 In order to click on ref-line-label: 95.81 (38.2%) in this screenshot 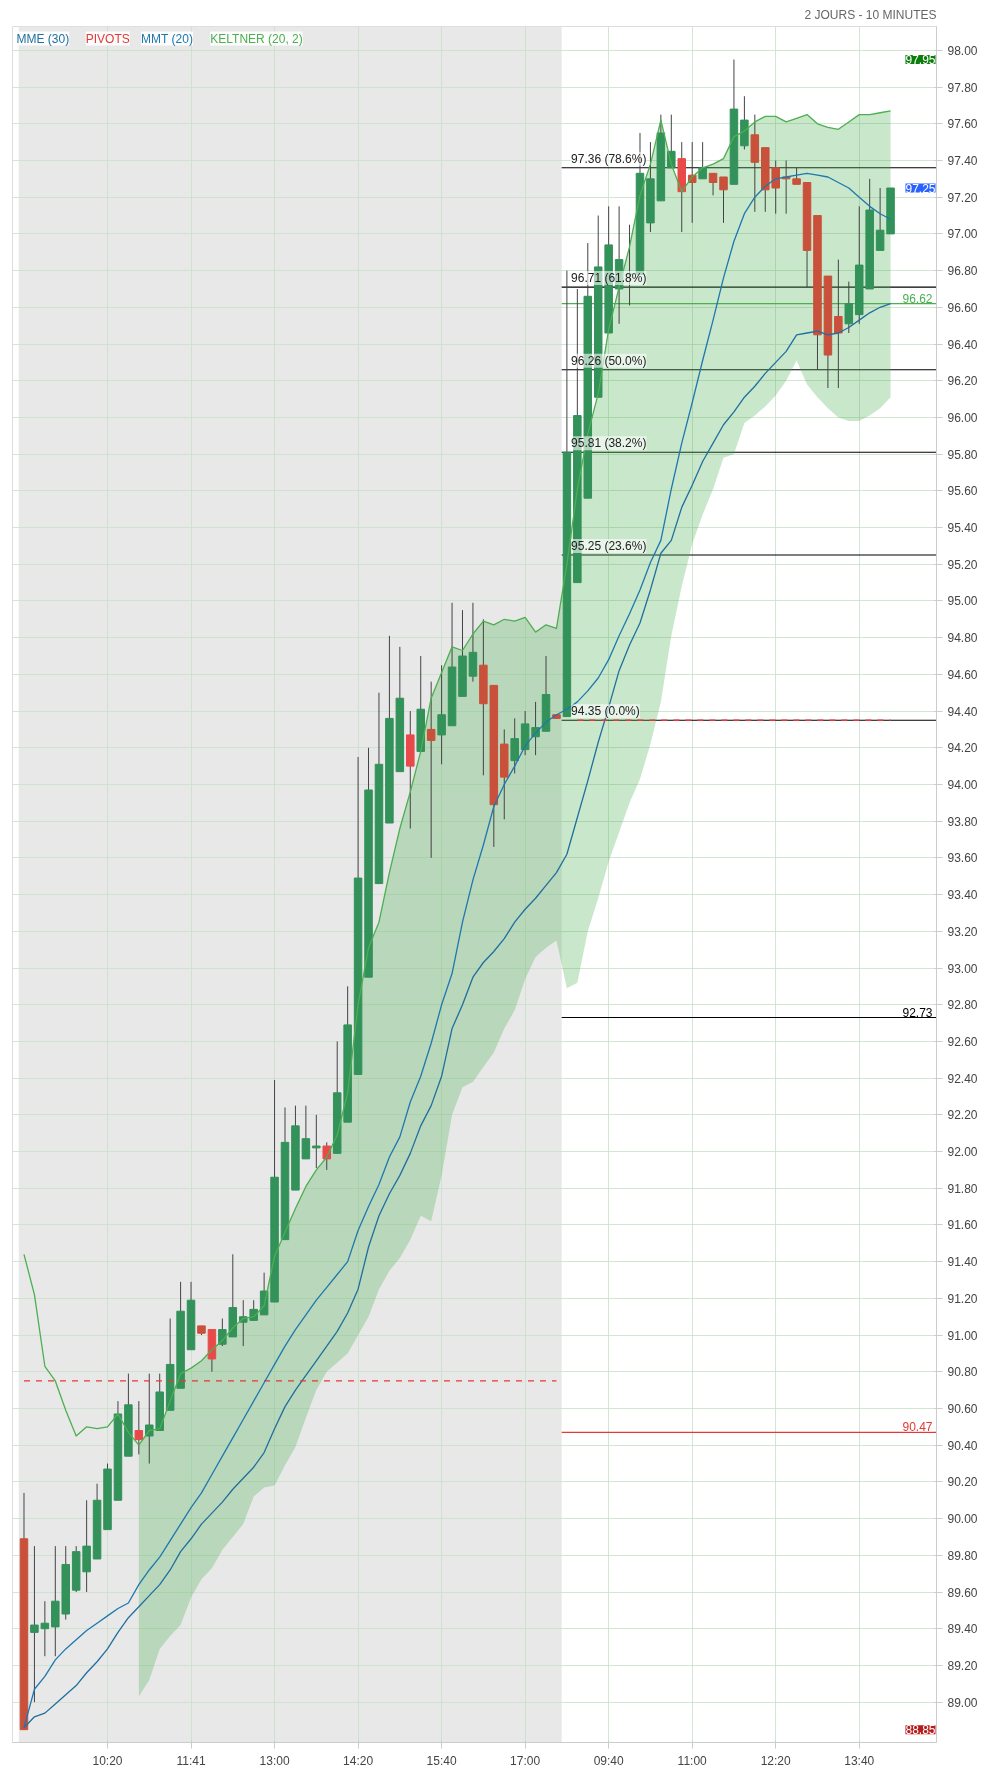, I will do `click(609, 443)`.